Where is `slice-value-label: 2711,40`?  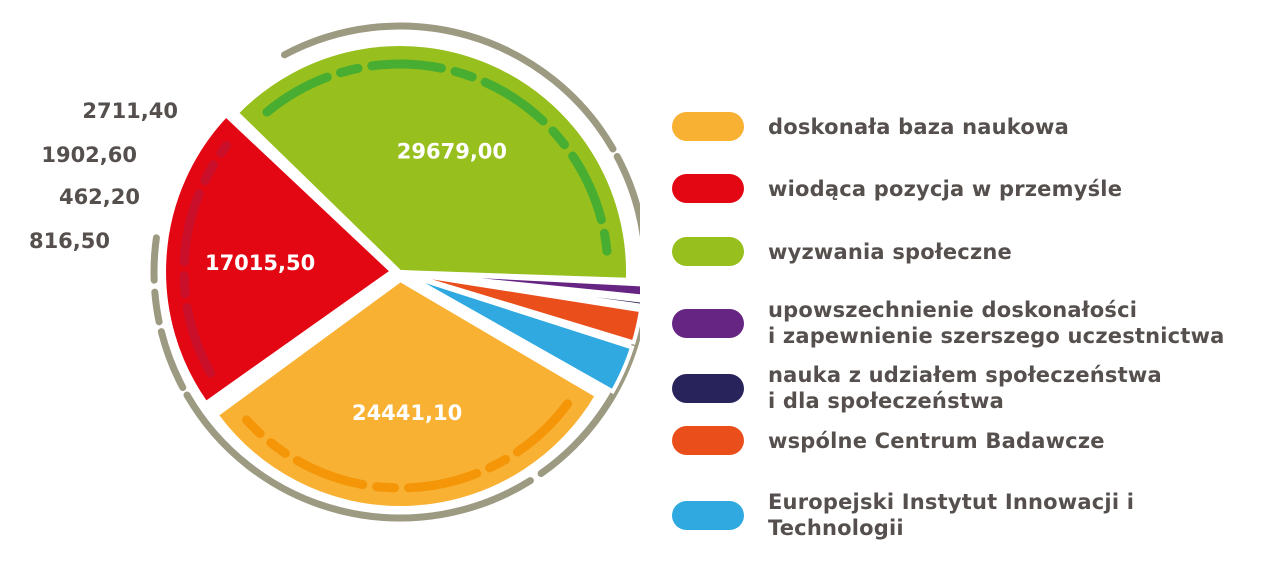
slice-value-label: 2711,40 is located at coordinates (130, 111).